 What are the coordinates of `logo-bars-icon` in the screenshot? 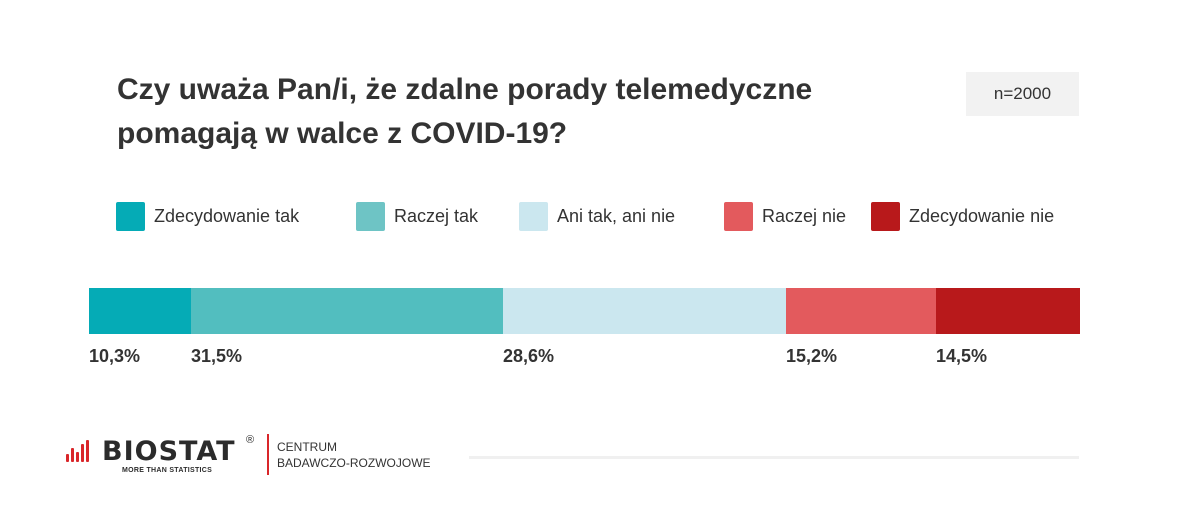 It's located at (79, 451).